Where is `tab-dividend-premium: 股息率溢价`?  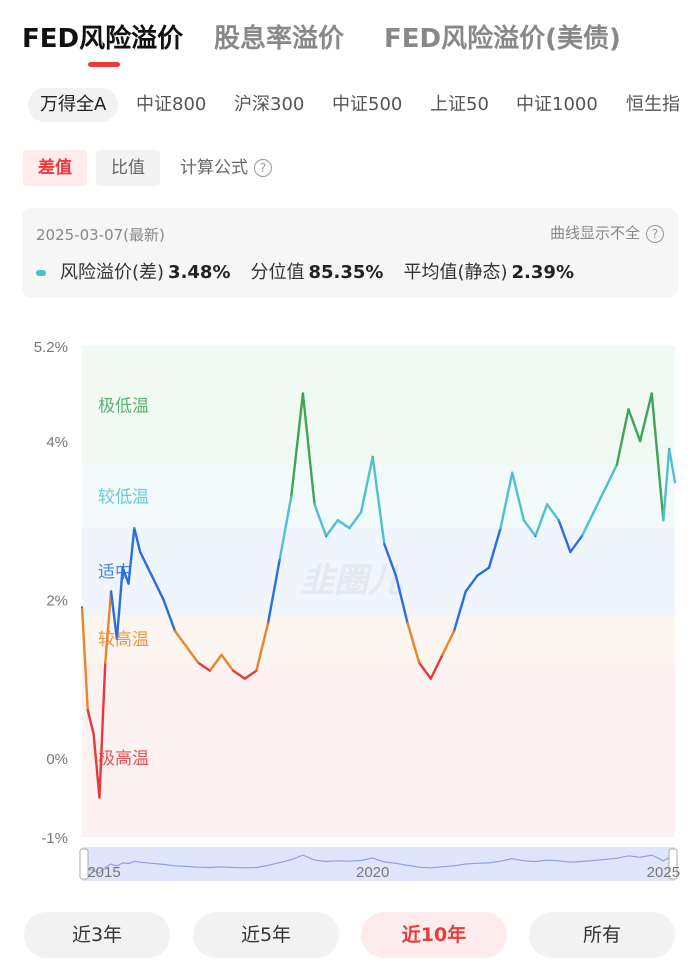 tab-dividend-premium: 股息率溢价 is located at coordinates (279, 39).